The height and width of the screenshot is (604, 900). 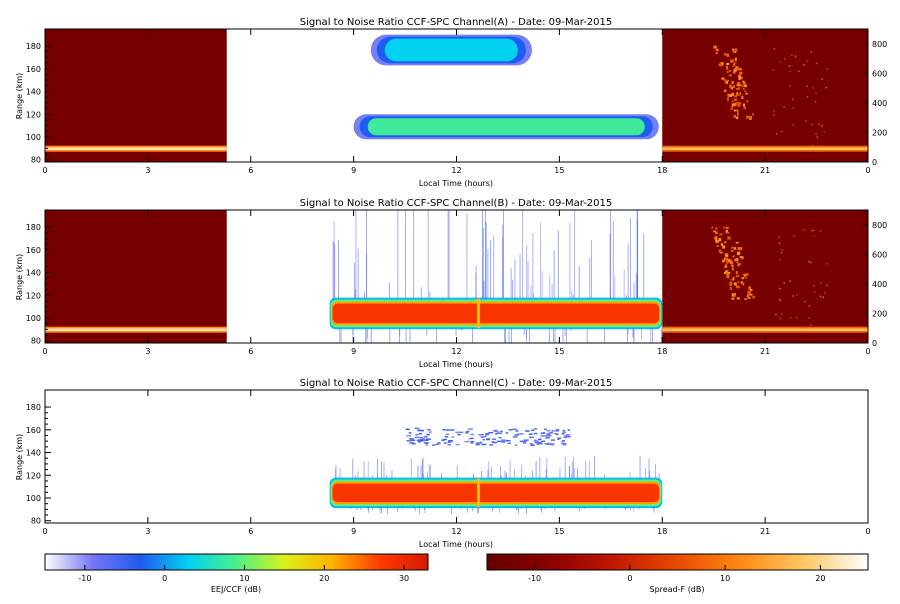 I want to click on lower-echo, so click(x=506, y=127).